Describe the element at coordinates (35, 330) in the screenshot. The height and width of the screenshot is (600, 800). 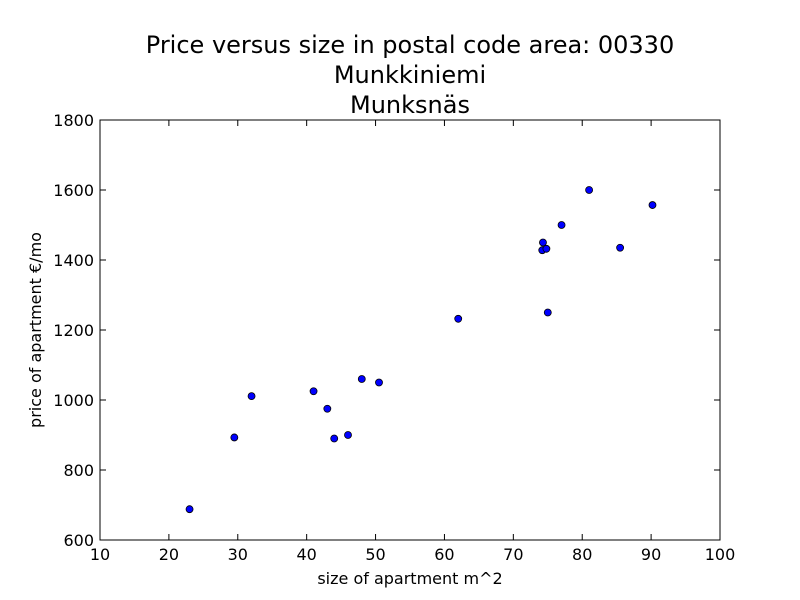
I see `y-axis-label: price of apartment €/mo` at that location.